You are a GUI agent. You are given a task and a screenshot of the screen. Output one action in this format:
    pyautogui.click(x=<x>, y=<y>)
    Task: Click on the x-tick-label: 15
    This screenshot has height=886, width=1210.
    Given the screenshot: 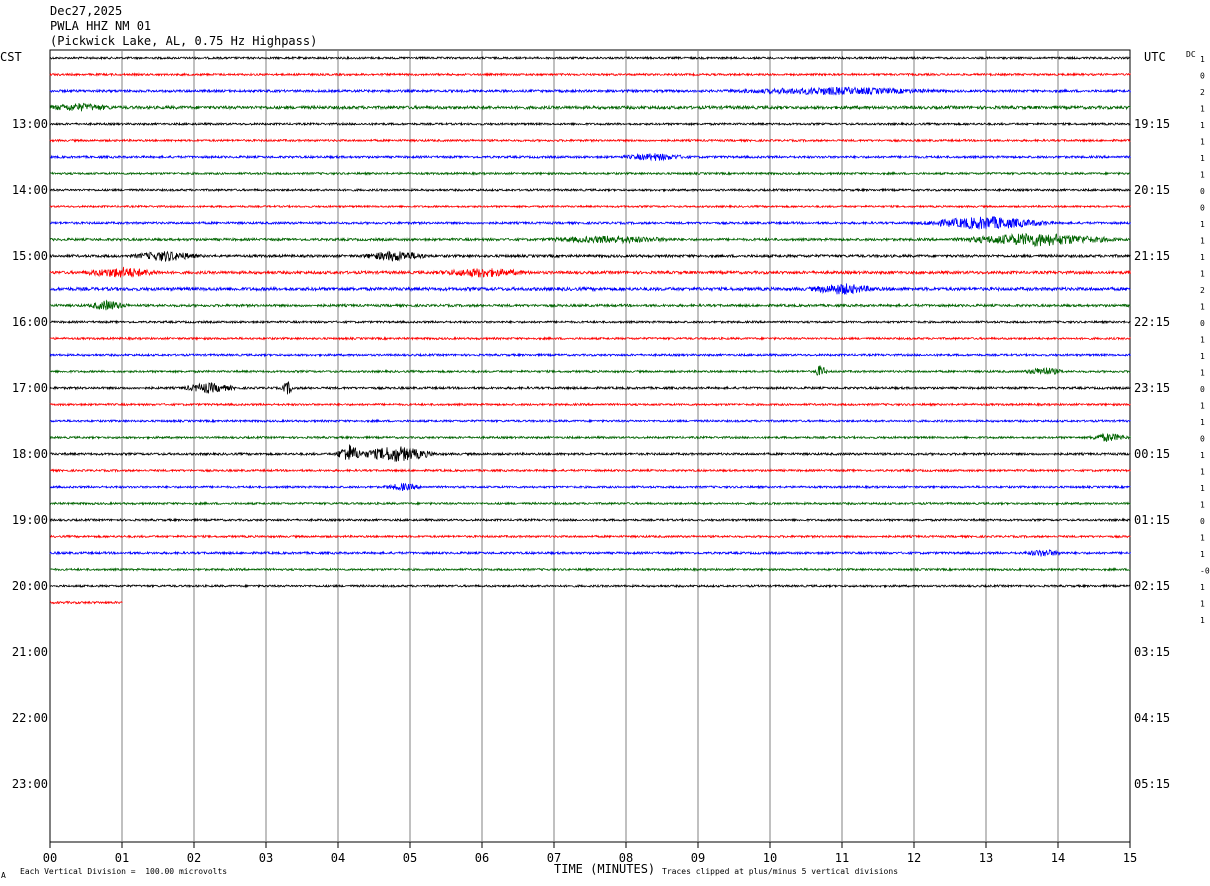 What is the action you would take?
    pyautogui.click(x=1130, y=858)
    